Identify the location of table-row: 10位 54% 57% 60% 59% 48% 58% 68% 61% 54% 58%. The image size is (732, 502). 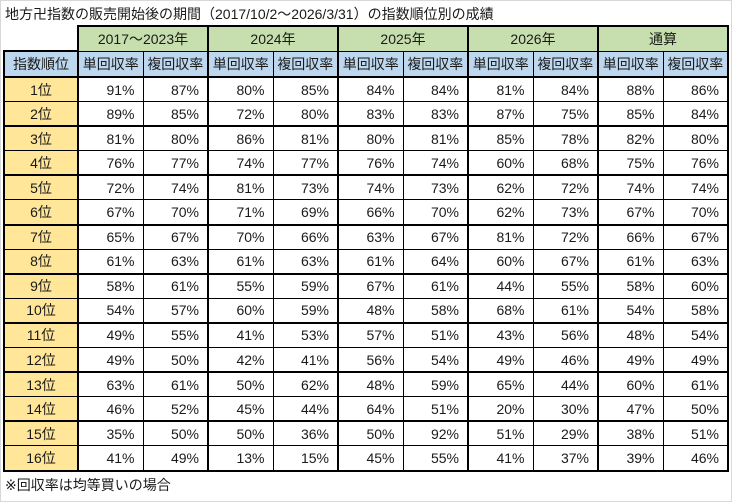
(366, 311).